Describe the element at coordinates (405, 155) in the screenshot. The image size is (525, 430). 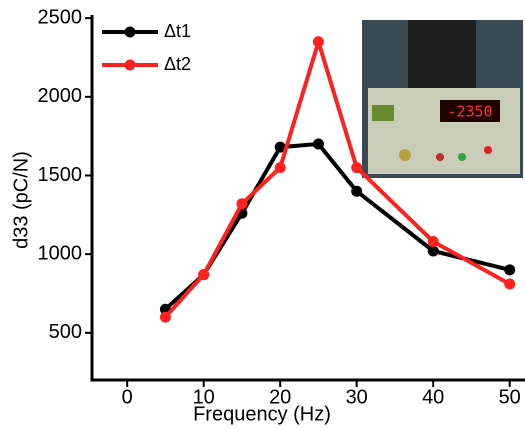
I see `inset-knob` at that location.